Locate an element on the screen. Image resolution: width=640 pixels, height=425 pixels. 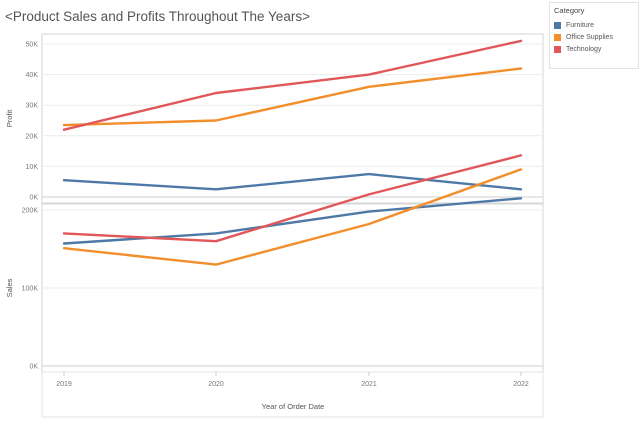
series-line-profit-office-supplies is located at coordinates (292, 97).